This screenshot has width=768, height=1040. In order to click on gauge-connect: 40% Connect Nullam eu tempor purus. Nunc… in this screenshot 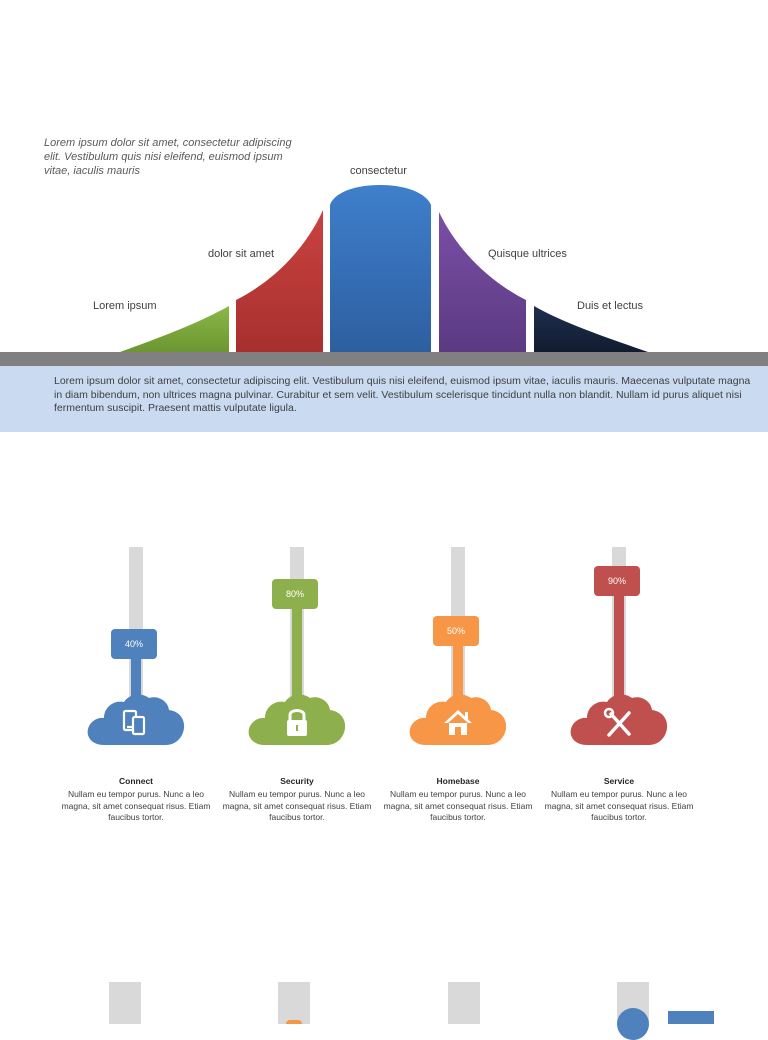, I will do `click(136, 692)`.